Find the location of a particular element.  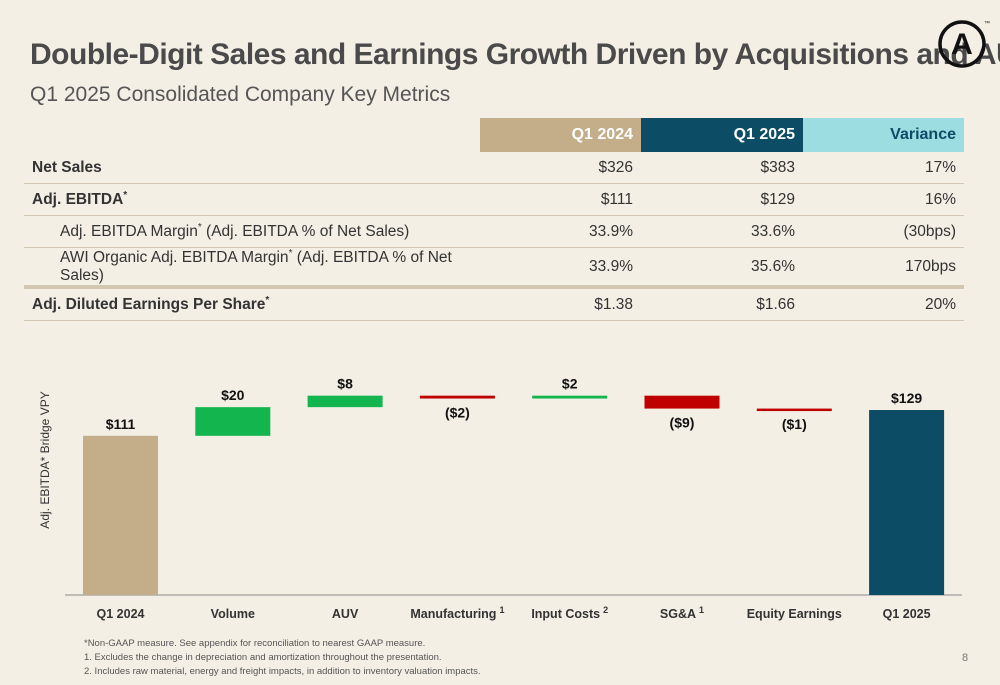

cell-q1-2024: $111 is located at coordinates (560, 199).